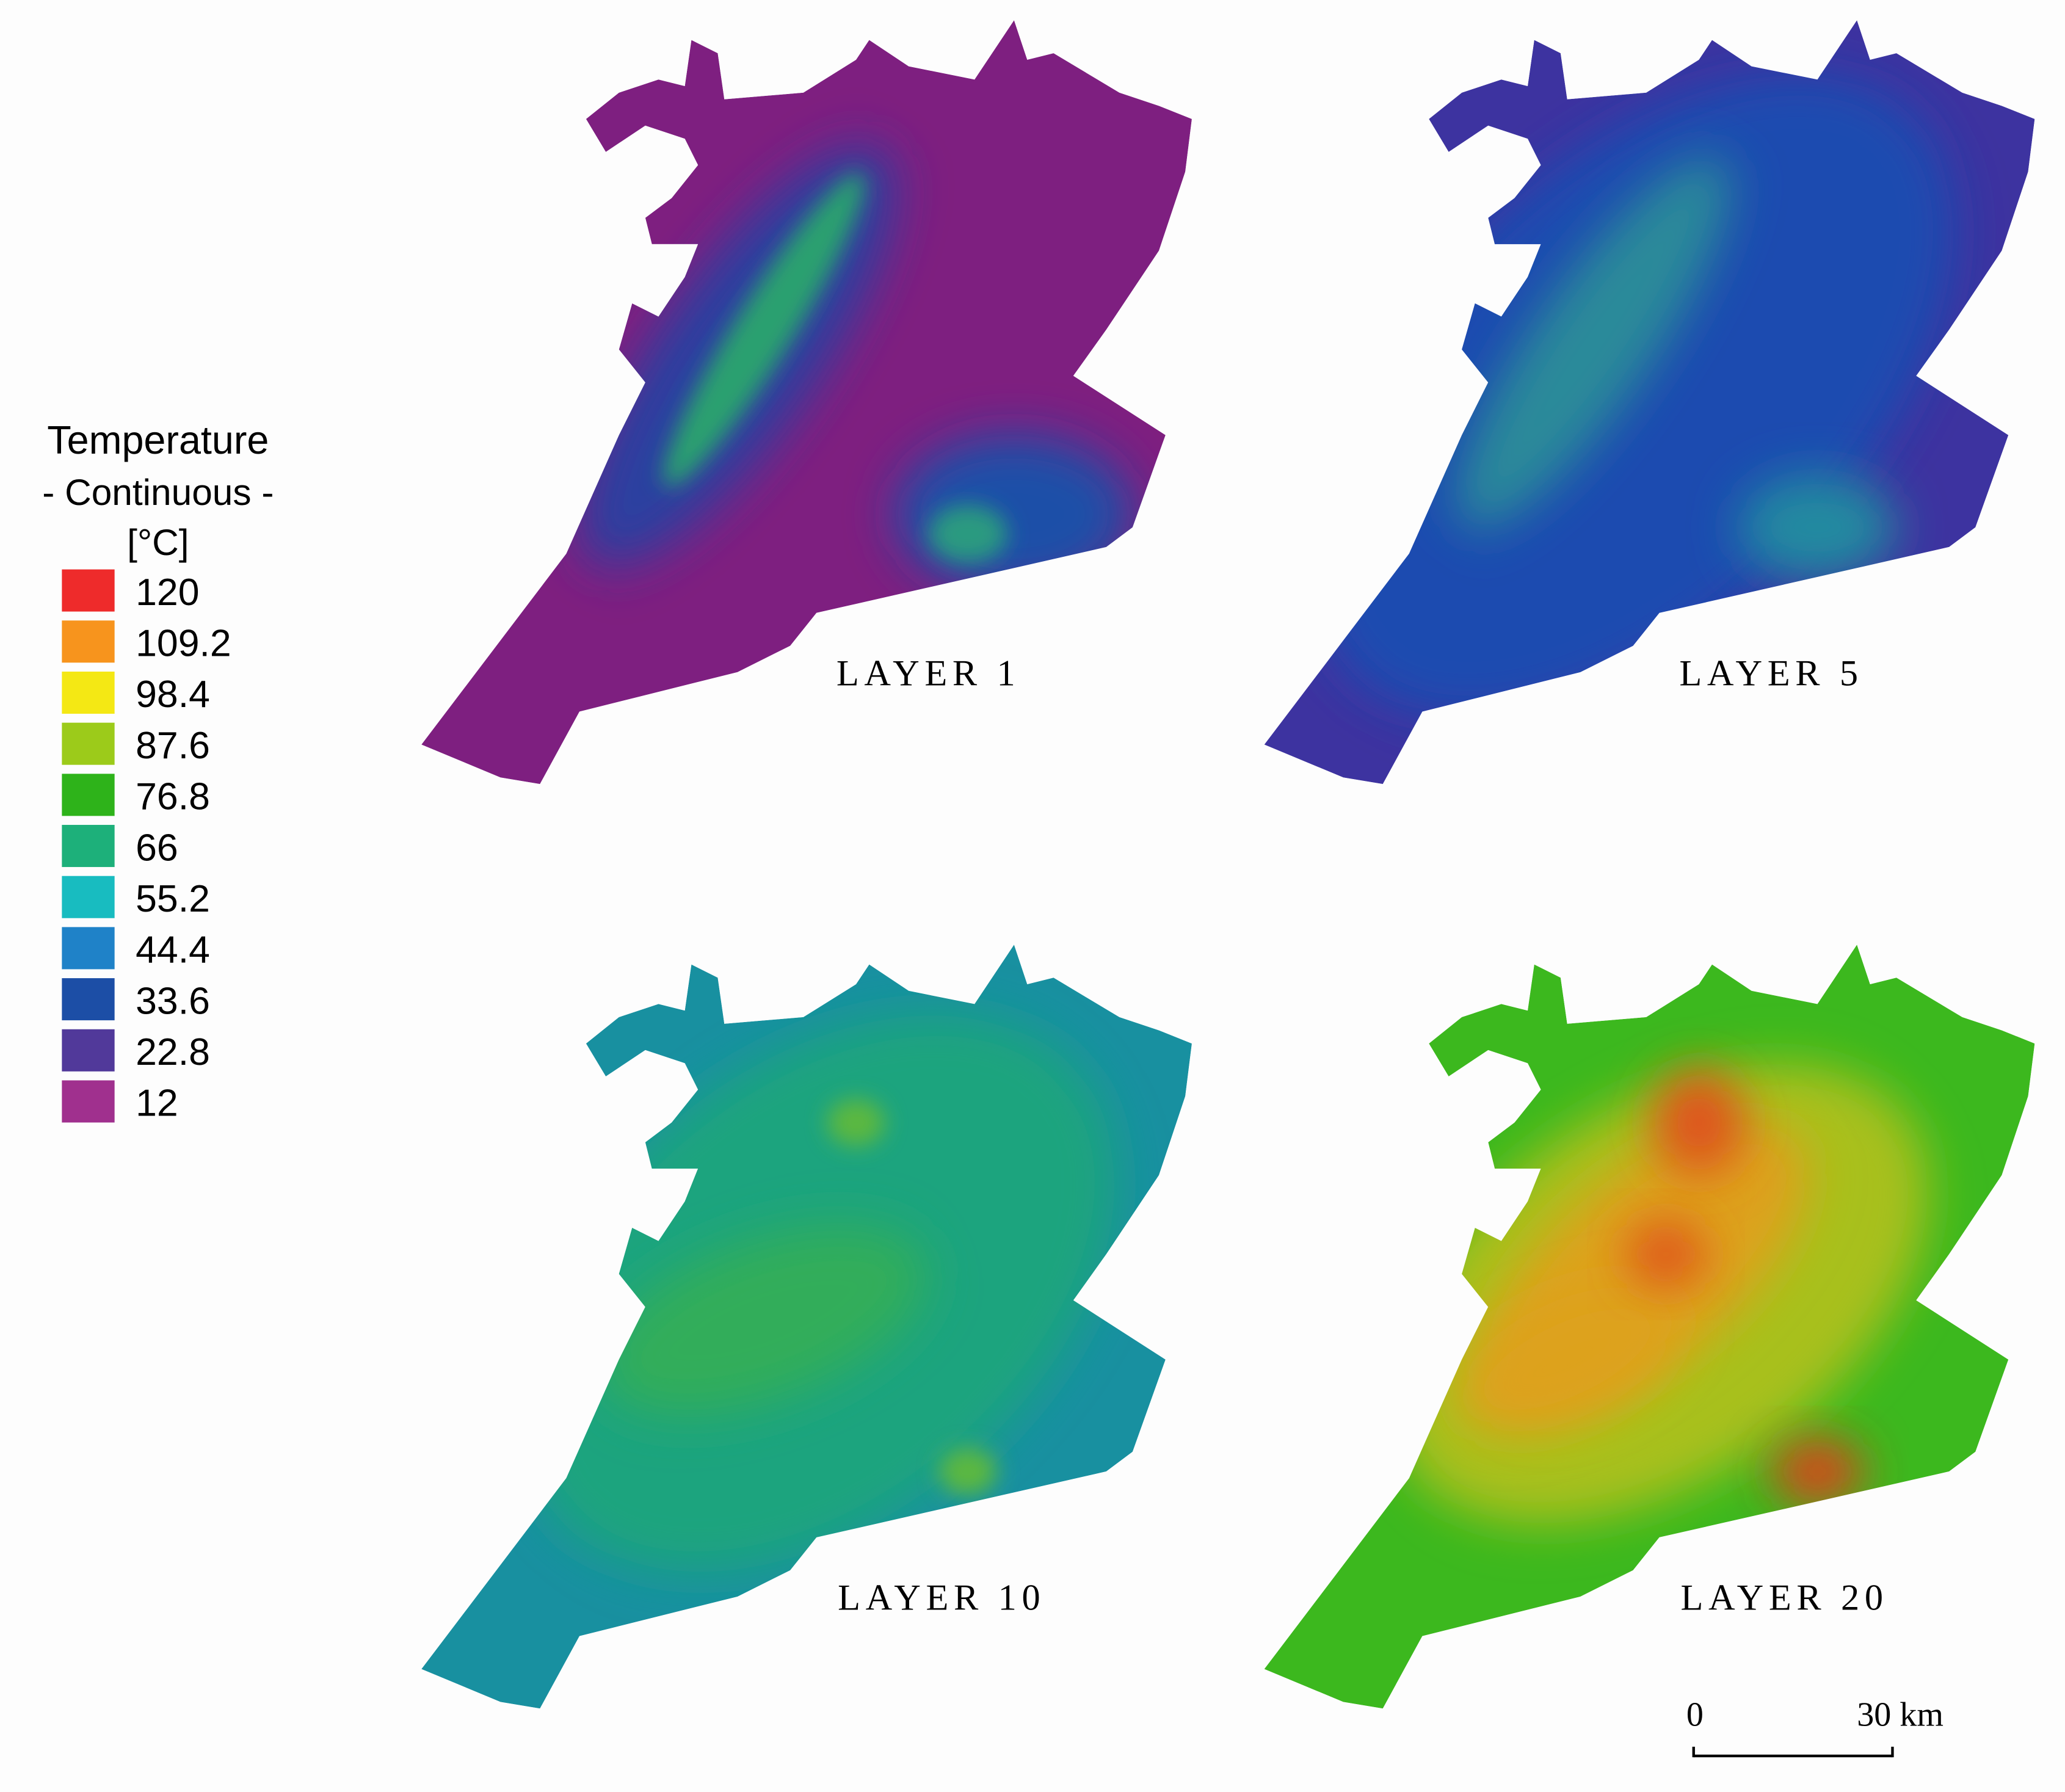  I want to click on map-label: LAYER 20, so click(1784, 1599).